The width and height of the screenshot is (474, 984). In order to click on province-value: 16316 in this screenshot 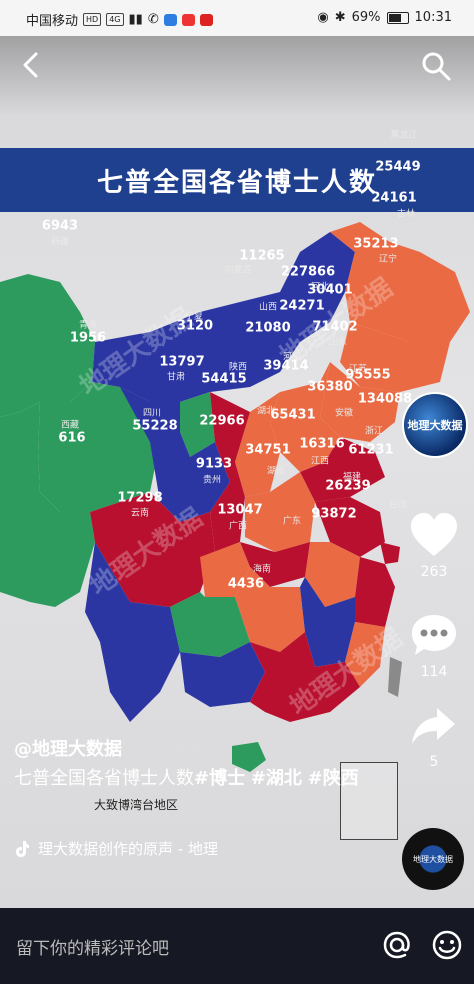, I will do `click(322, 444)`.